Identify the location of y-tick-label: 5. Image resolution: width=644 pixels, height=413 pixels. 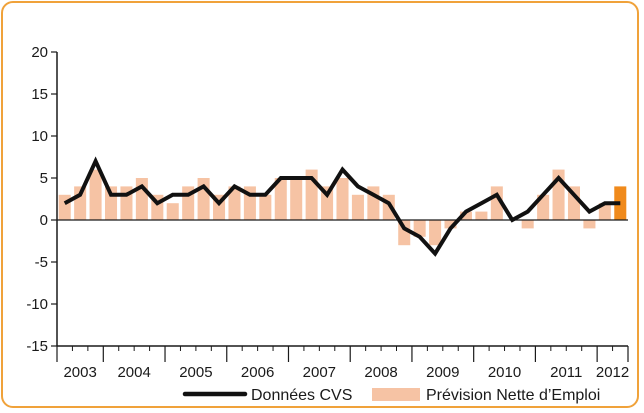
(44, 178).